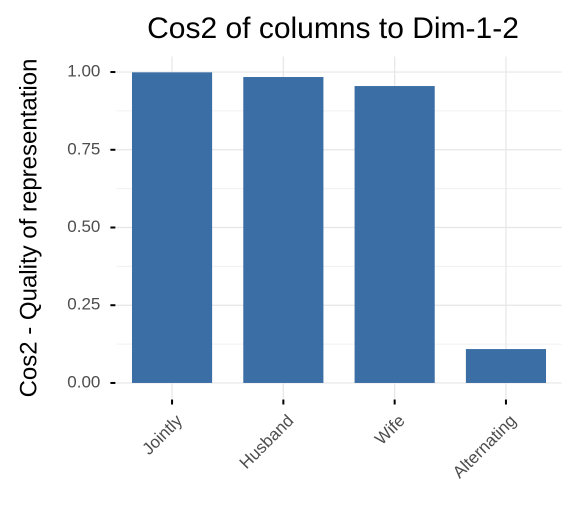  What do you see at coordinates (28, 228) in the screenshot?
I see `y-axis-title: Cos2 - Quality of representation` at bounding box center [28, 228].